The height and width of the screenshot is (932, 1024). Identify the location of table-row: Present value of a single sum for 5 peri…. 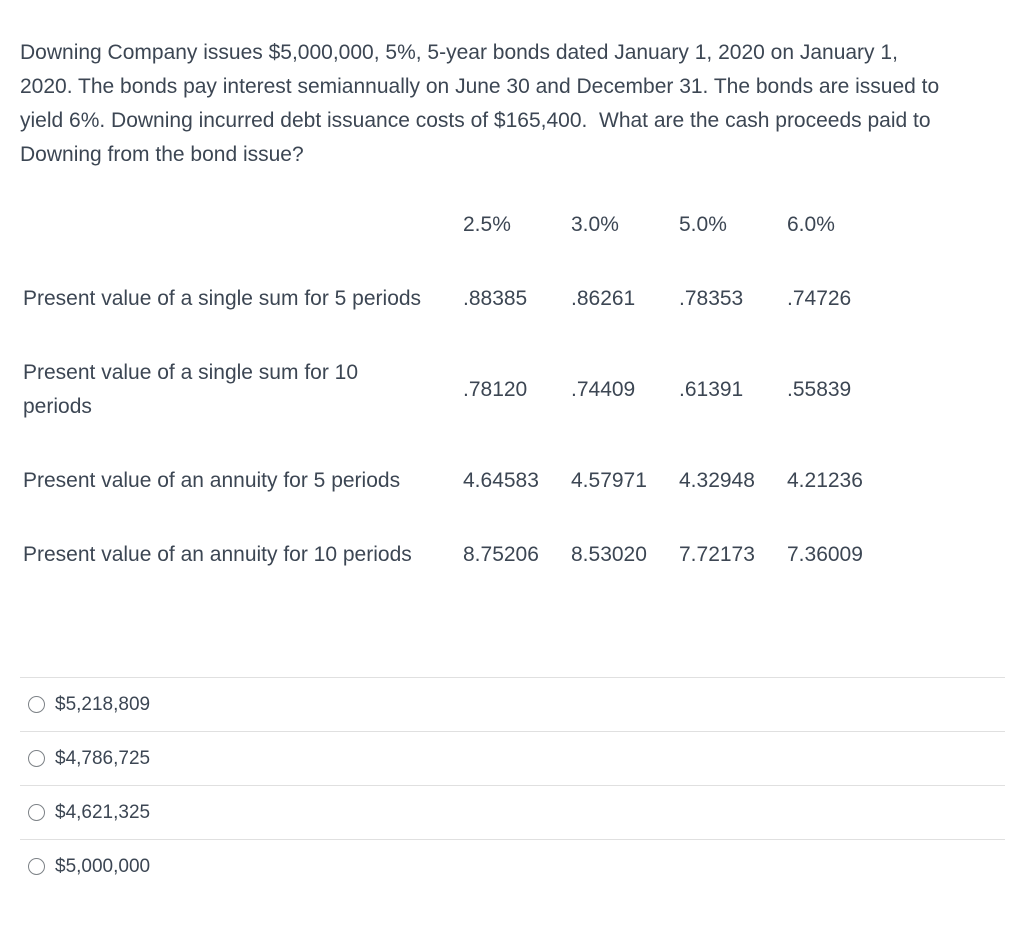
(459, 299).